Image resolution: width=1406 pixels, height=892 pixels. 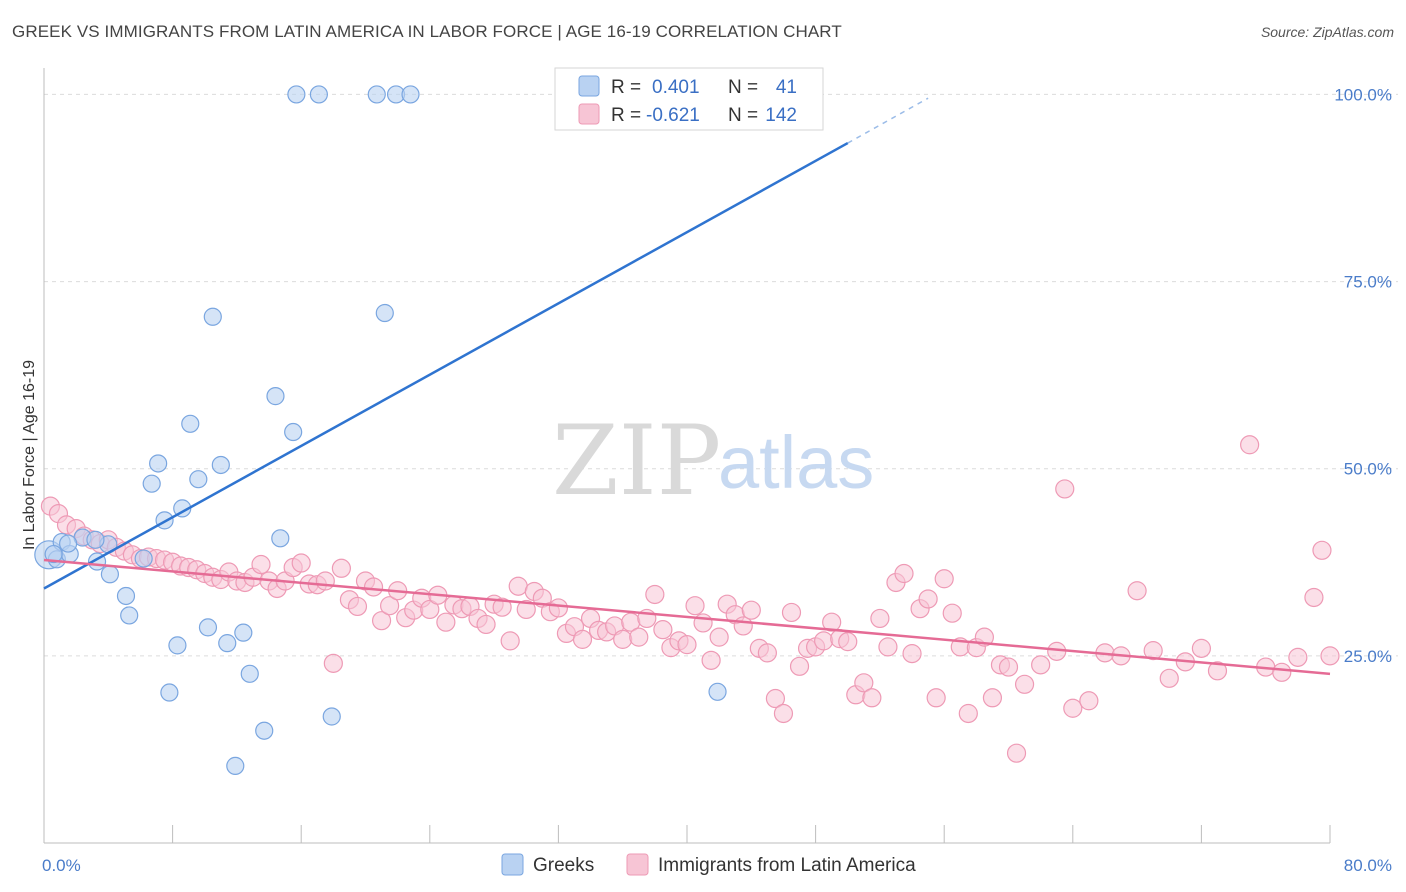 What do you see at coordinates (743, 115) in the screenshot?
I see `latin-n-label: N =` at bounding box center [743, 115].